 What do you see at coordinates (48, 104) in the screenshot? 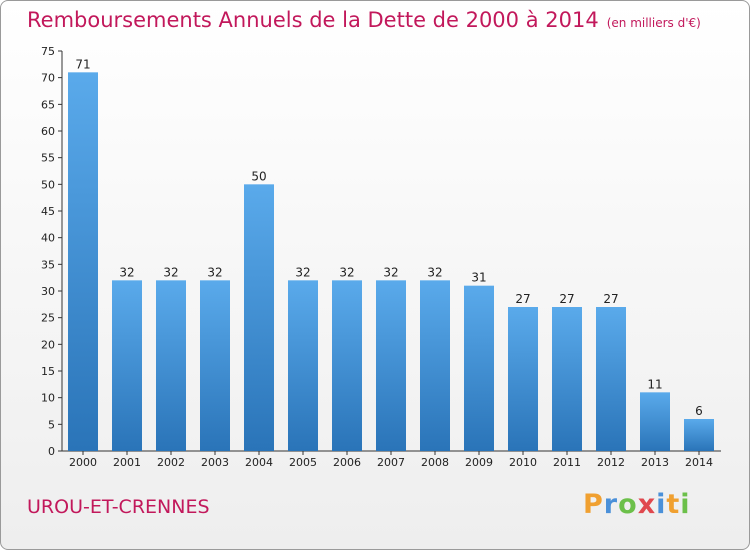
I see `y-tick-label: 65` at bounding box center [48, 104].